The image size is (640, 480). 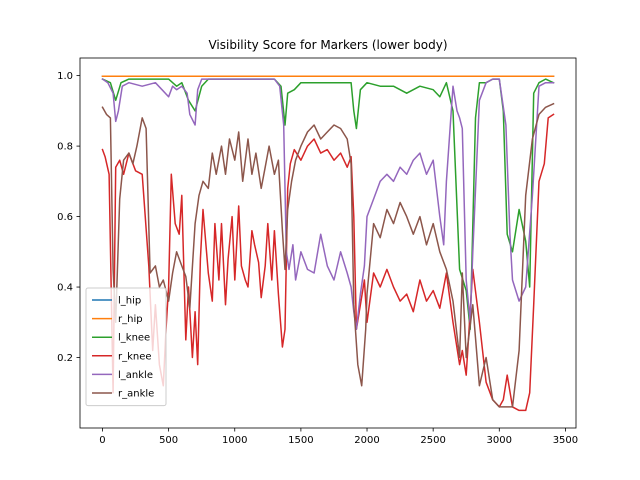 What do you see at coordinates (136, 394) in the screenshot?
I see `legend-label-r-ankle: r_ankle` at bounding box center [136, 394].